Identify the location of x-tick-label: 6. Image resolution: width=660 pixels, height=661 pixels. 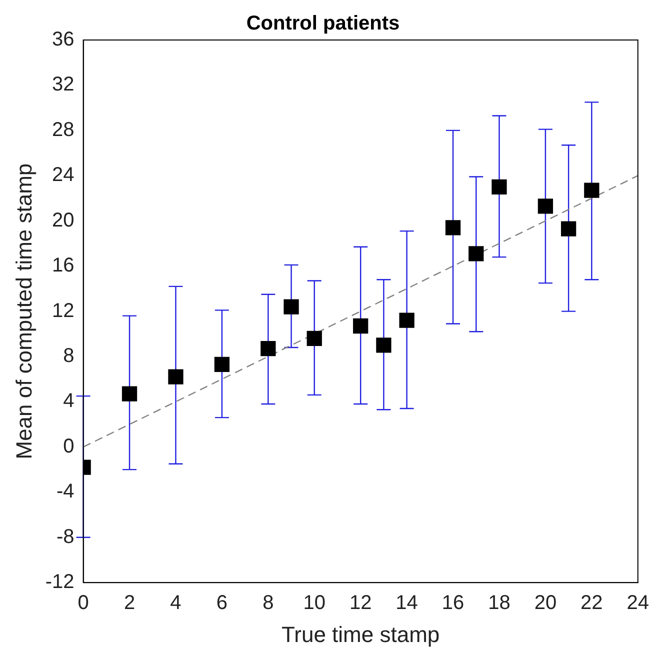
(222, 603).